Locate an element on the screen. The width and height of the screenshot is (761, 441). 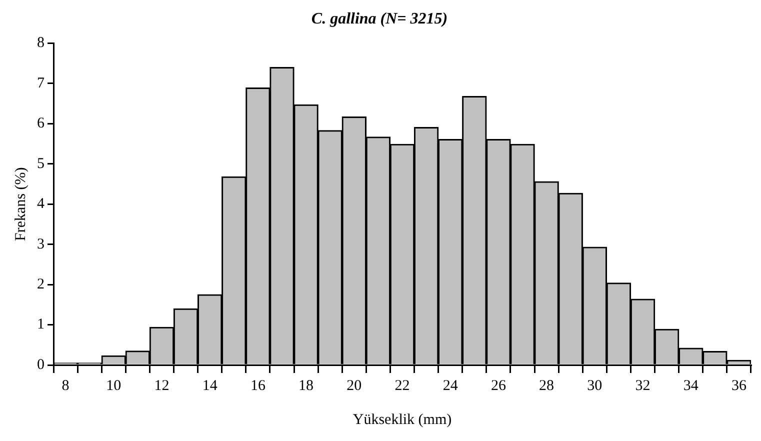
y-tick-label: 2 is located at coordinates (40, 284).